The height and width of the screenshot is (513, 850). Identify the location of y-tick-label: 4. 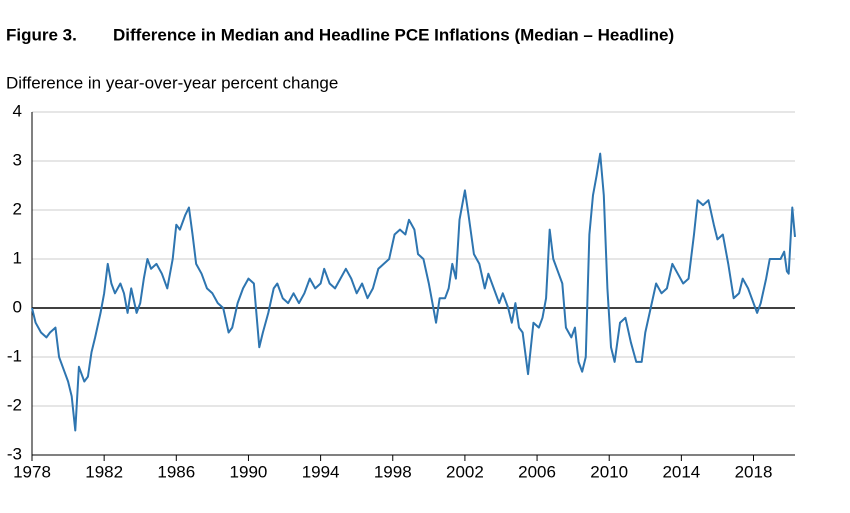
(17, 110).